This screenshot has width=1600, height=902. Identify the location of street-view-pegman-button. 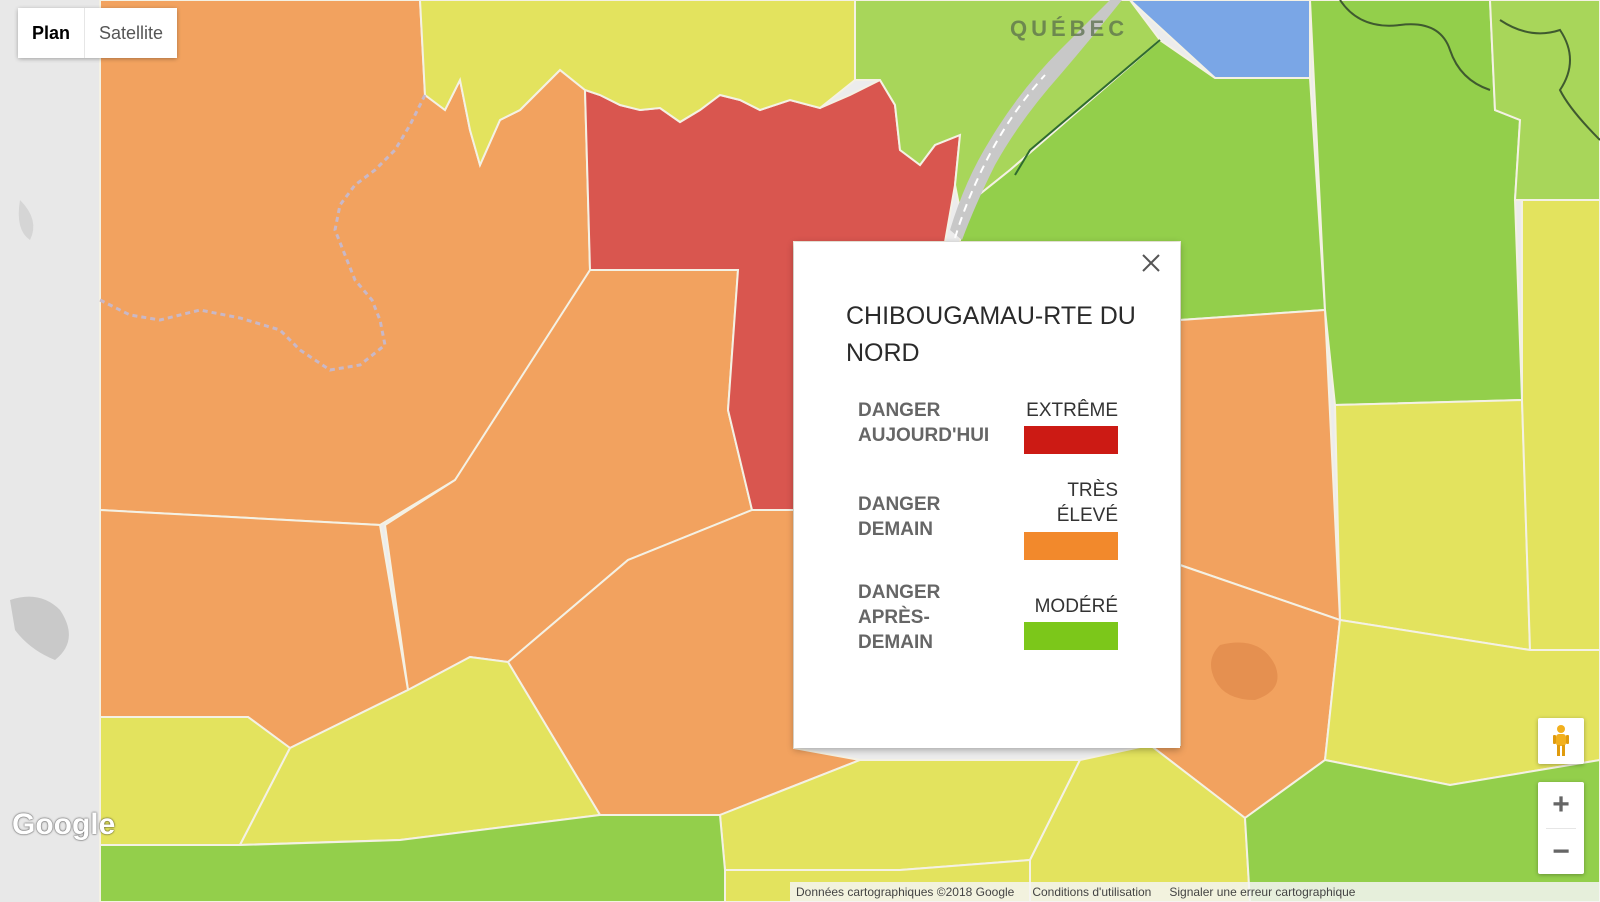
(1561, 741).